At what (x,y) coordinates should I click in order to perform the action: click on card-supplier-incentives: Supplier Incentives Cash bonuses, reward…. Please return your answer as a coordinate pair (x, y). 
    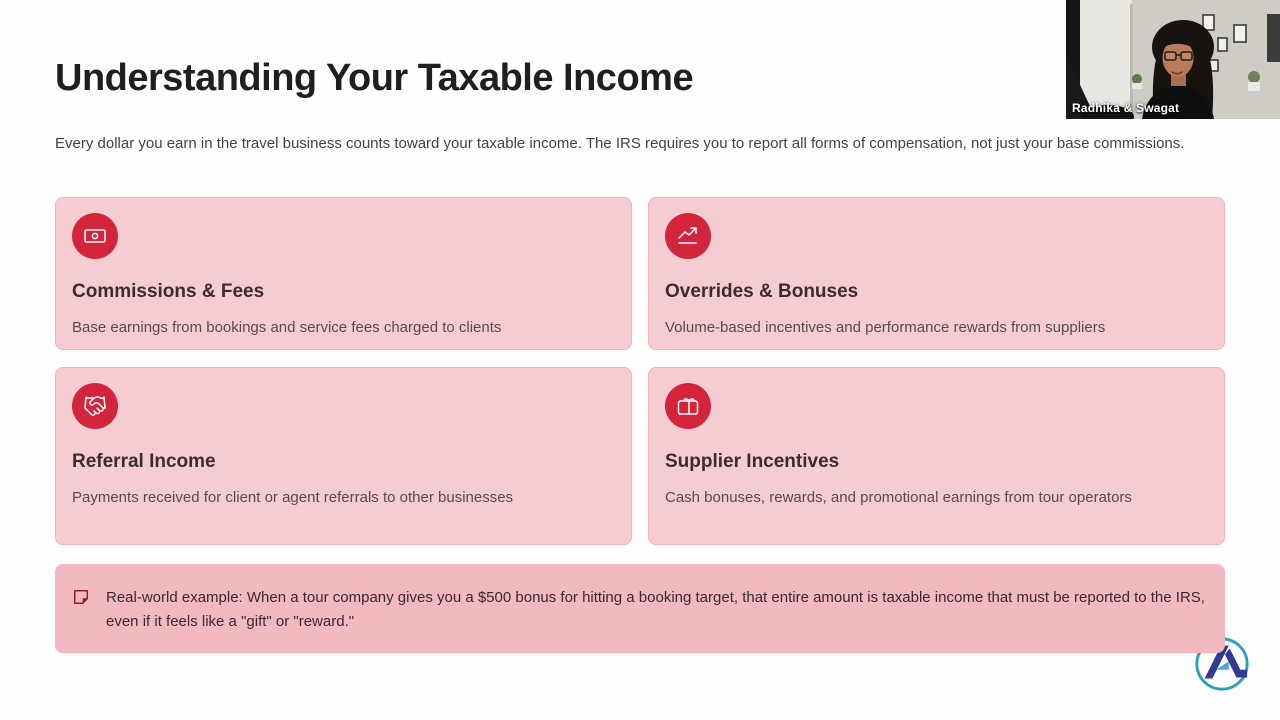
    Looking at the image, I should click on (936, 456).